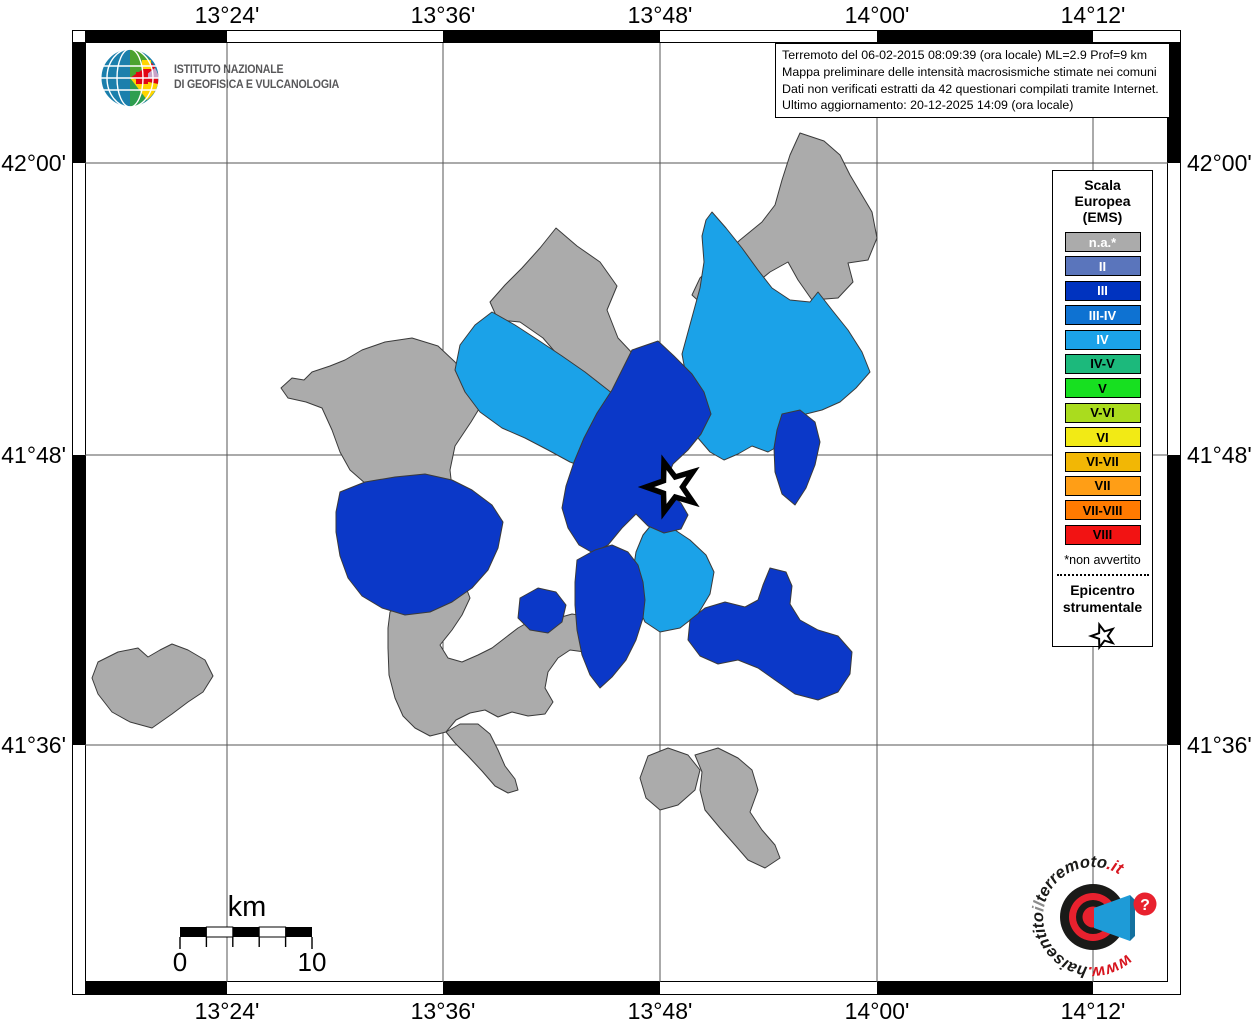  I want to click on legend-epicenter-title: Epicentro strumentale, so click(1102, 599).